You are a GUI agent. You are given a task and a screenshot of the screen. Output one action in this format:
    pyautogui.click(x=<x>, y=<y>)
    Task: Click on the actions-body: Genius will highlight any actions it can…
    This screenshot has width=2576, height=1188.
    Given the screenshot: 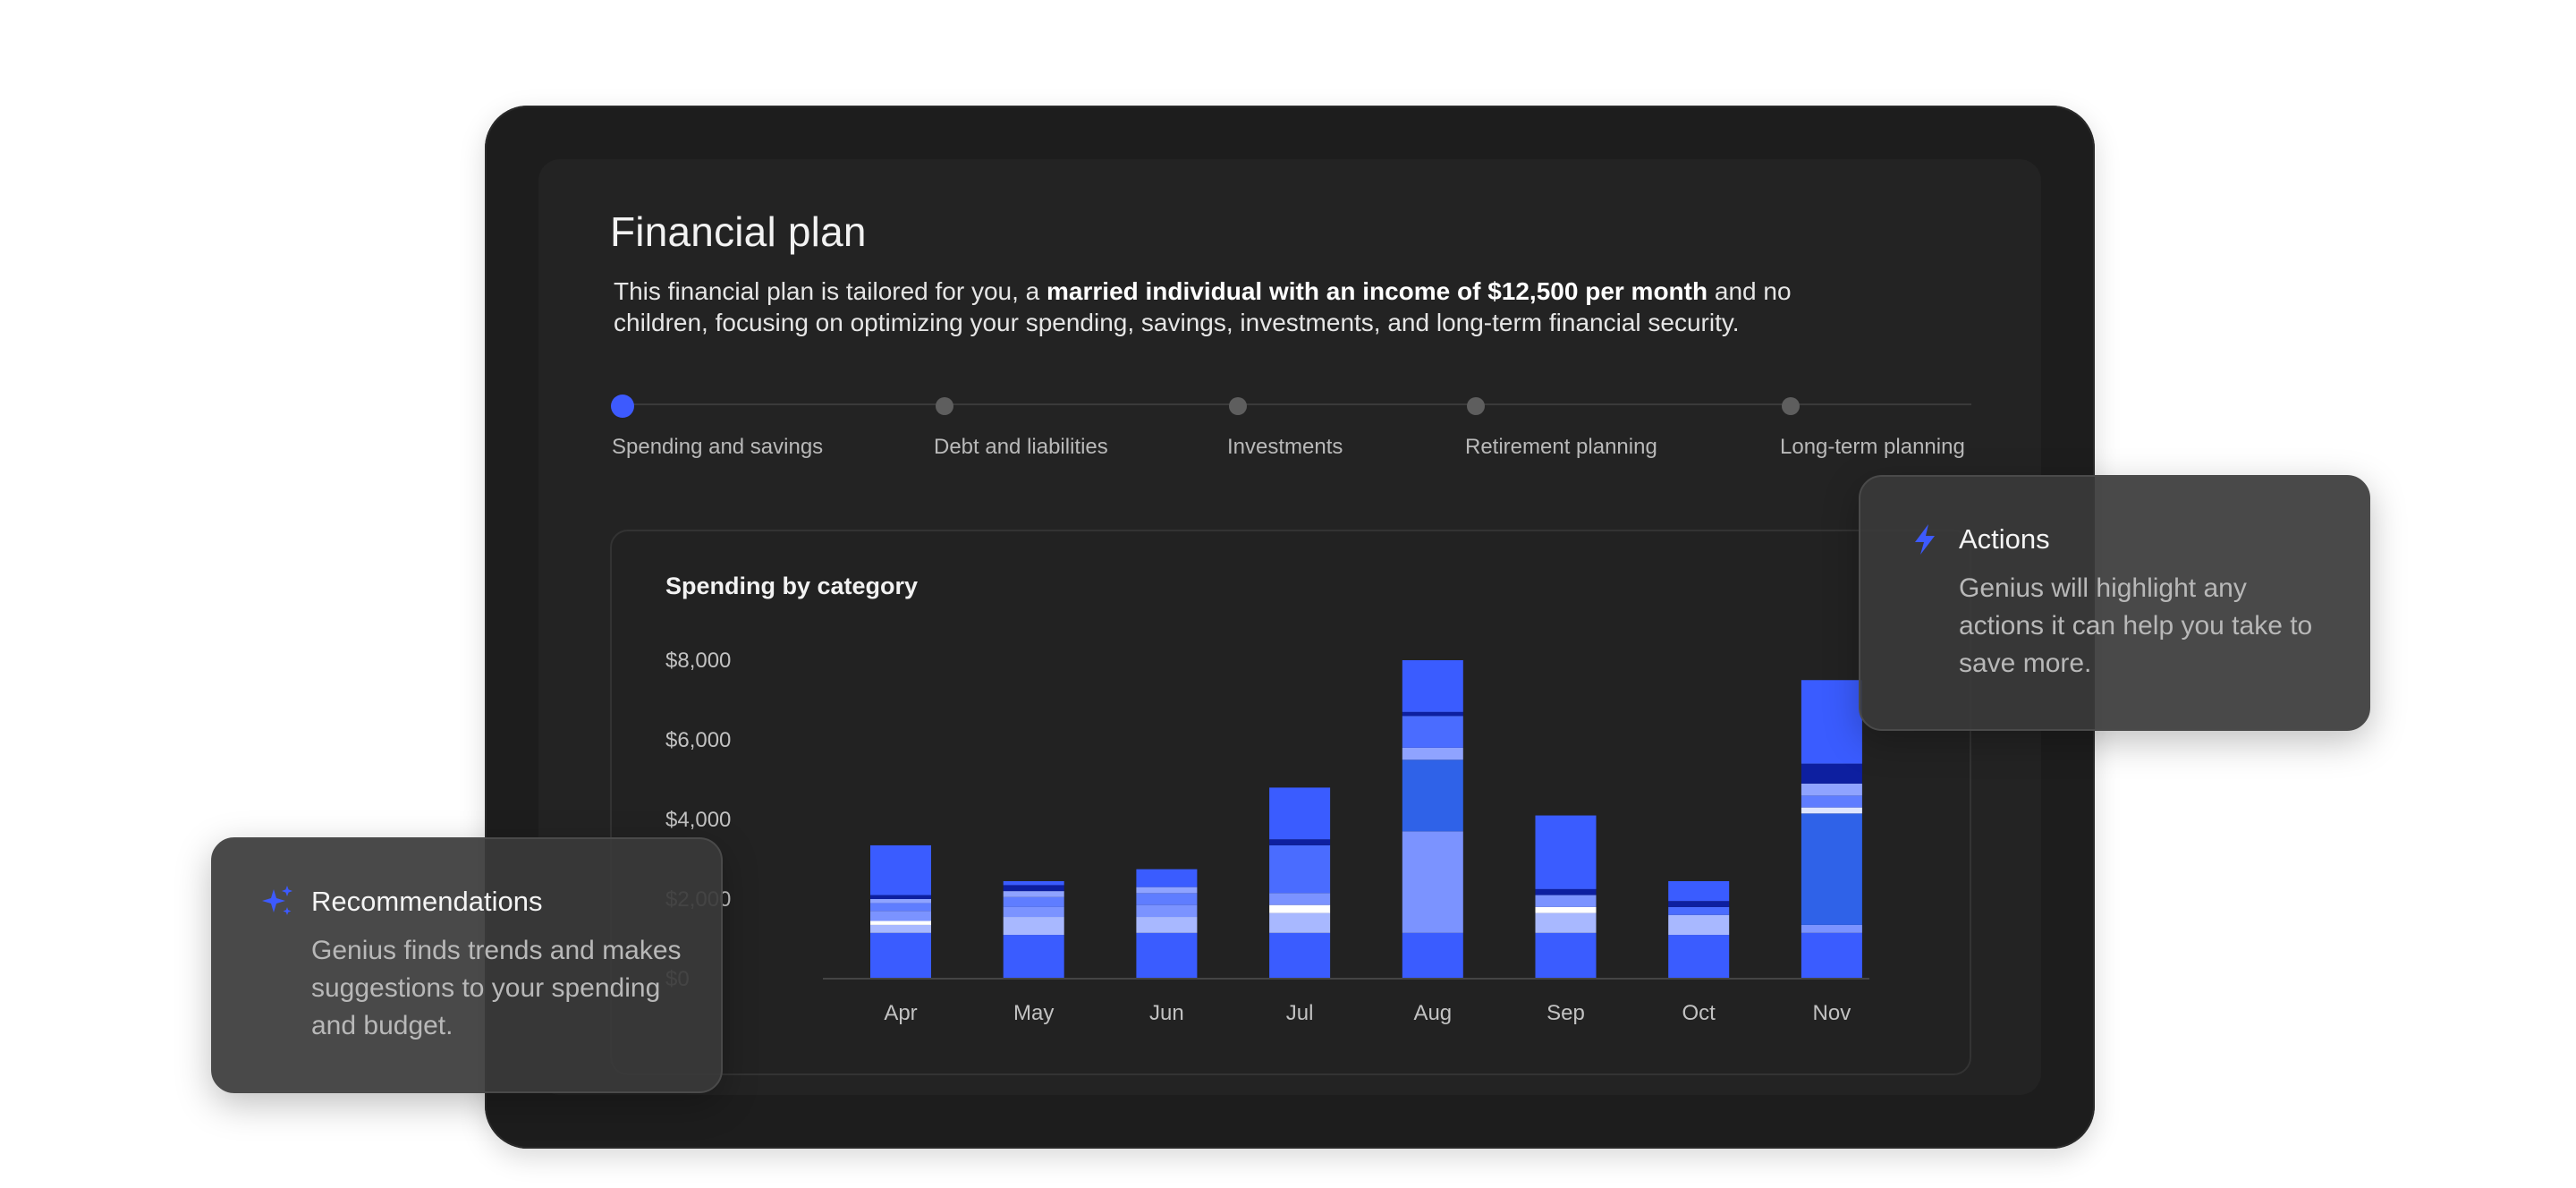 What is the action you would take?
    pyautogui.click(x=2136, y=625)
    